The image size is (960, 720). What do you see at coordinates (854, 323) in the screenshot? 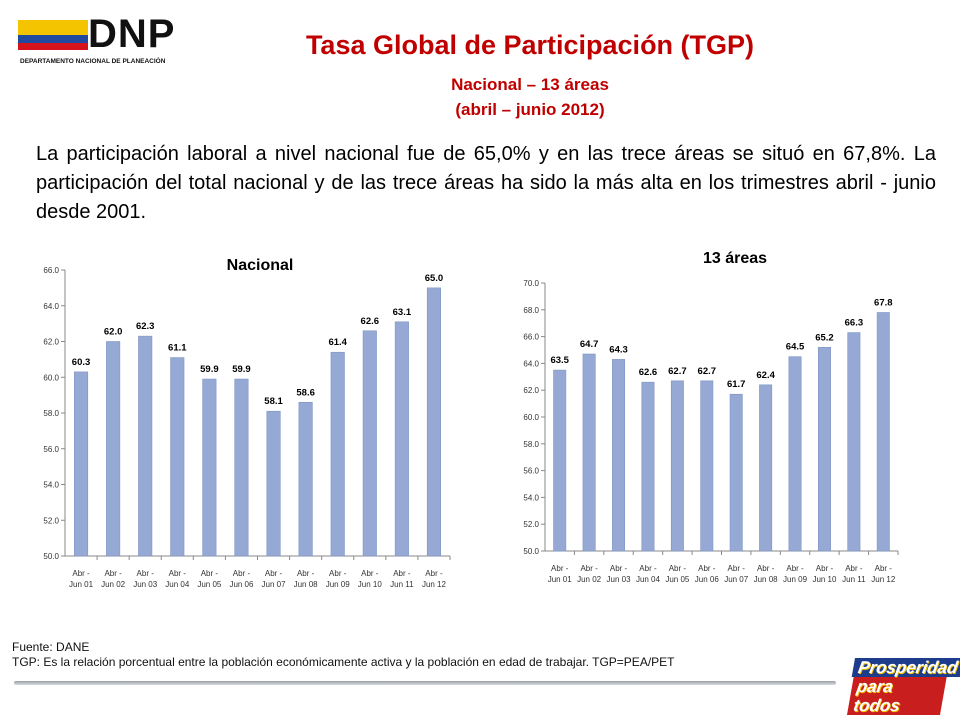
I see `data-label: 66.3` at bounding box center [854, 323].